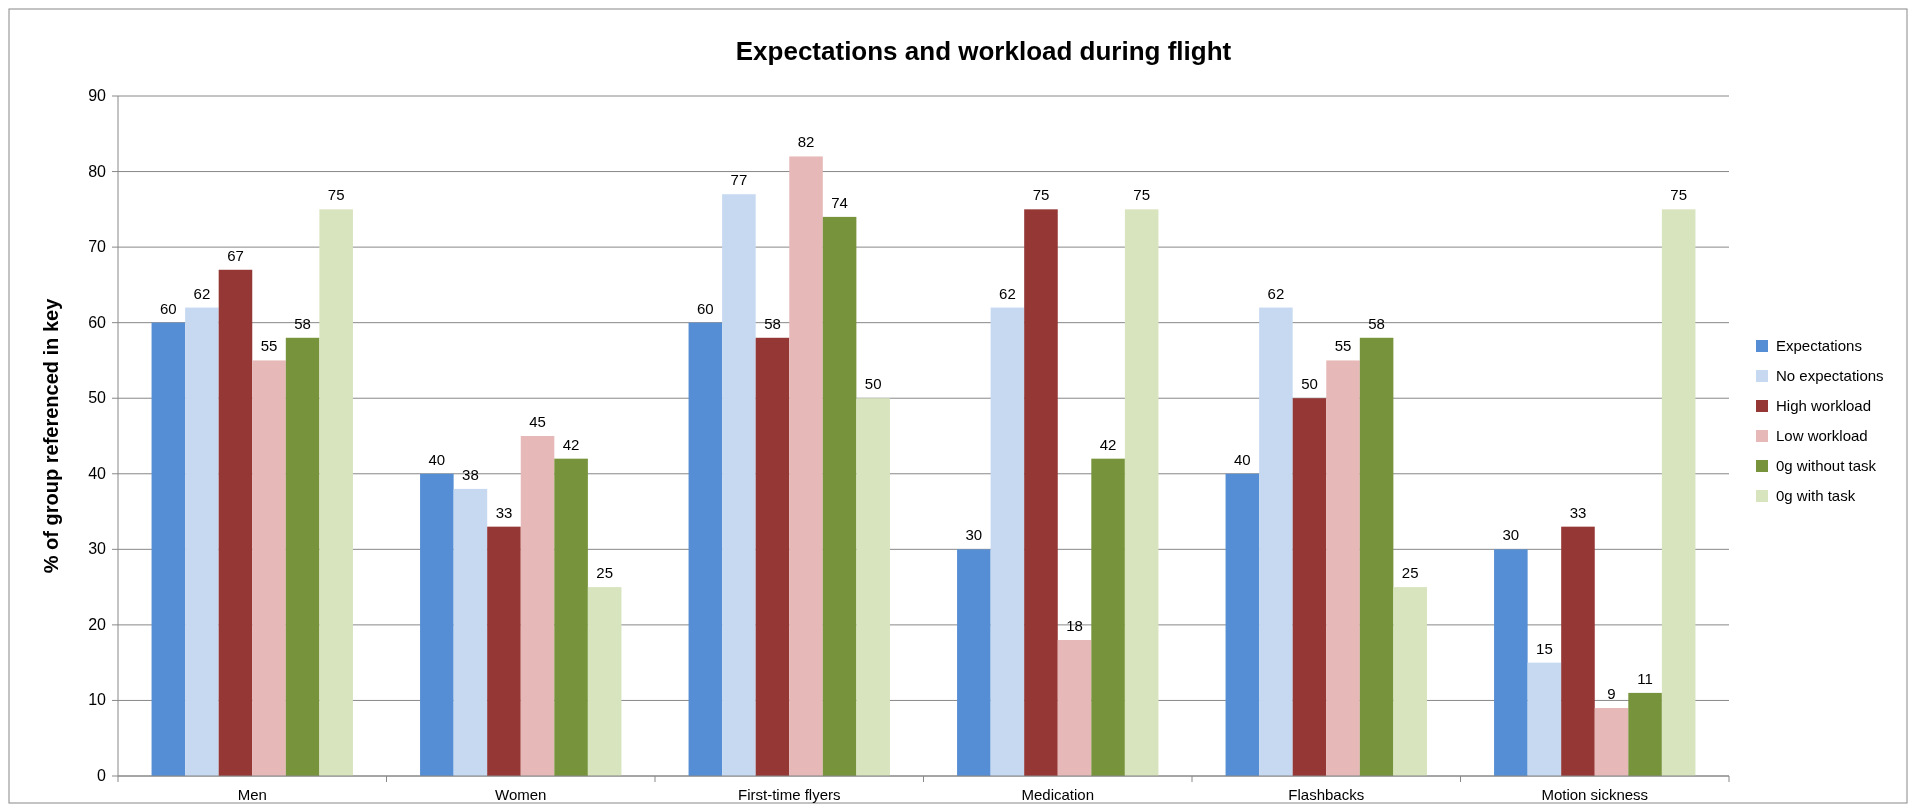 The height and width of the screenshot is (812, 1917). Describe the element at coordinates (1611, 693) in the screenshot. I see `data-label: 9` at that location.